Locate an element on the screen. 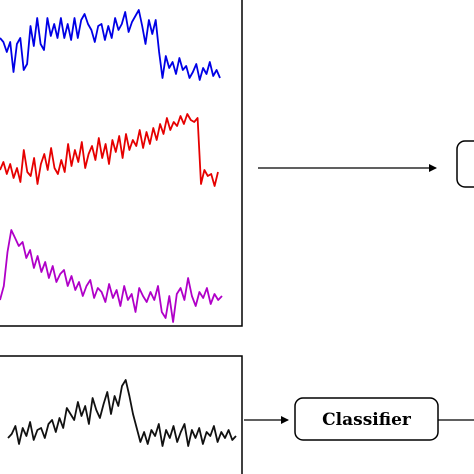  magenta-signal-line is located at coordinates (111, 276).